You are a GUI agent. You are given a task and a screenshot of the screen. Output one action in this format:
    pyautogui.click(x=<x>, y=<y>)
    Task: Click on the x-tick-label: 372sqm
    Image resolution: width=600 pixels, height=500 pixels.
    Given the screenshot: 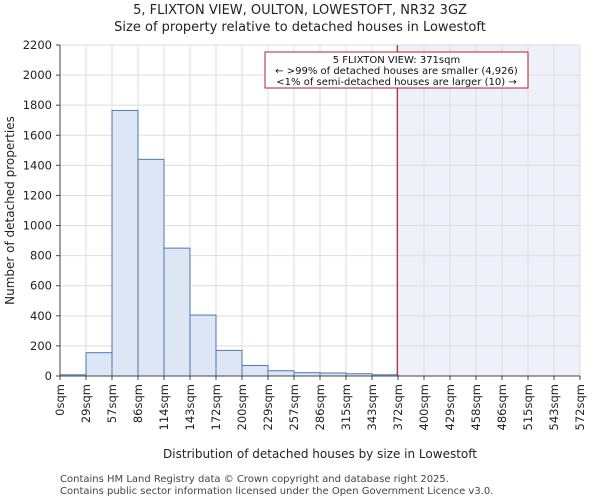 What is the action you would take?
    pyautogui.click(x=398, y=407)
    